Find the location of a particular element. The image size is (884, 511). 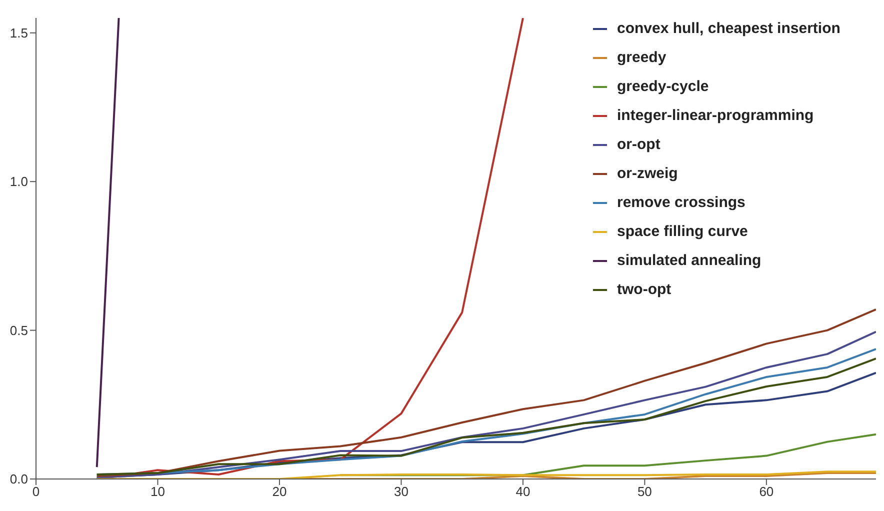

x-tick-label: 0 is located at coordinates (36, 492).